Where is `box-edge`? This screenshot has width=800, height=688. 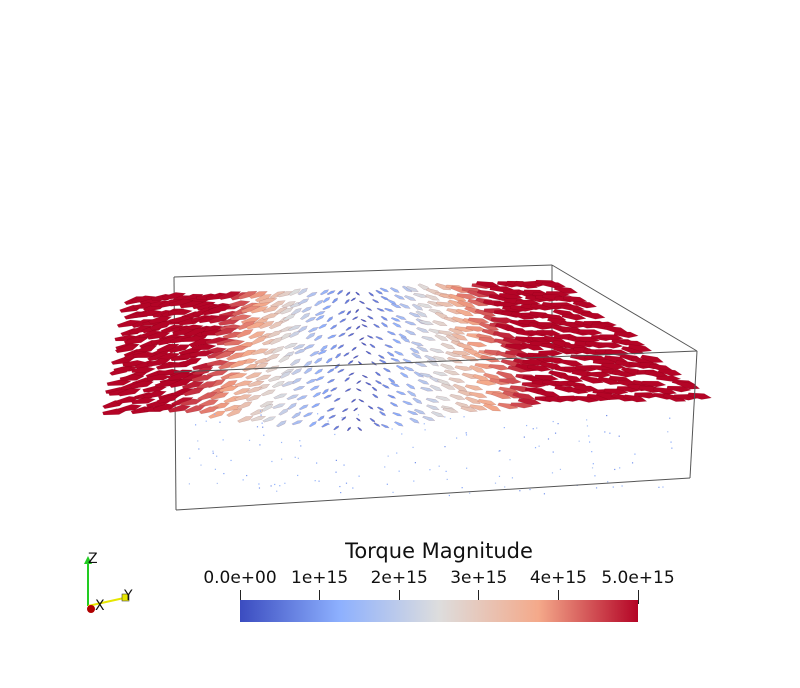 box-edge is located at coordinates (693, 414).